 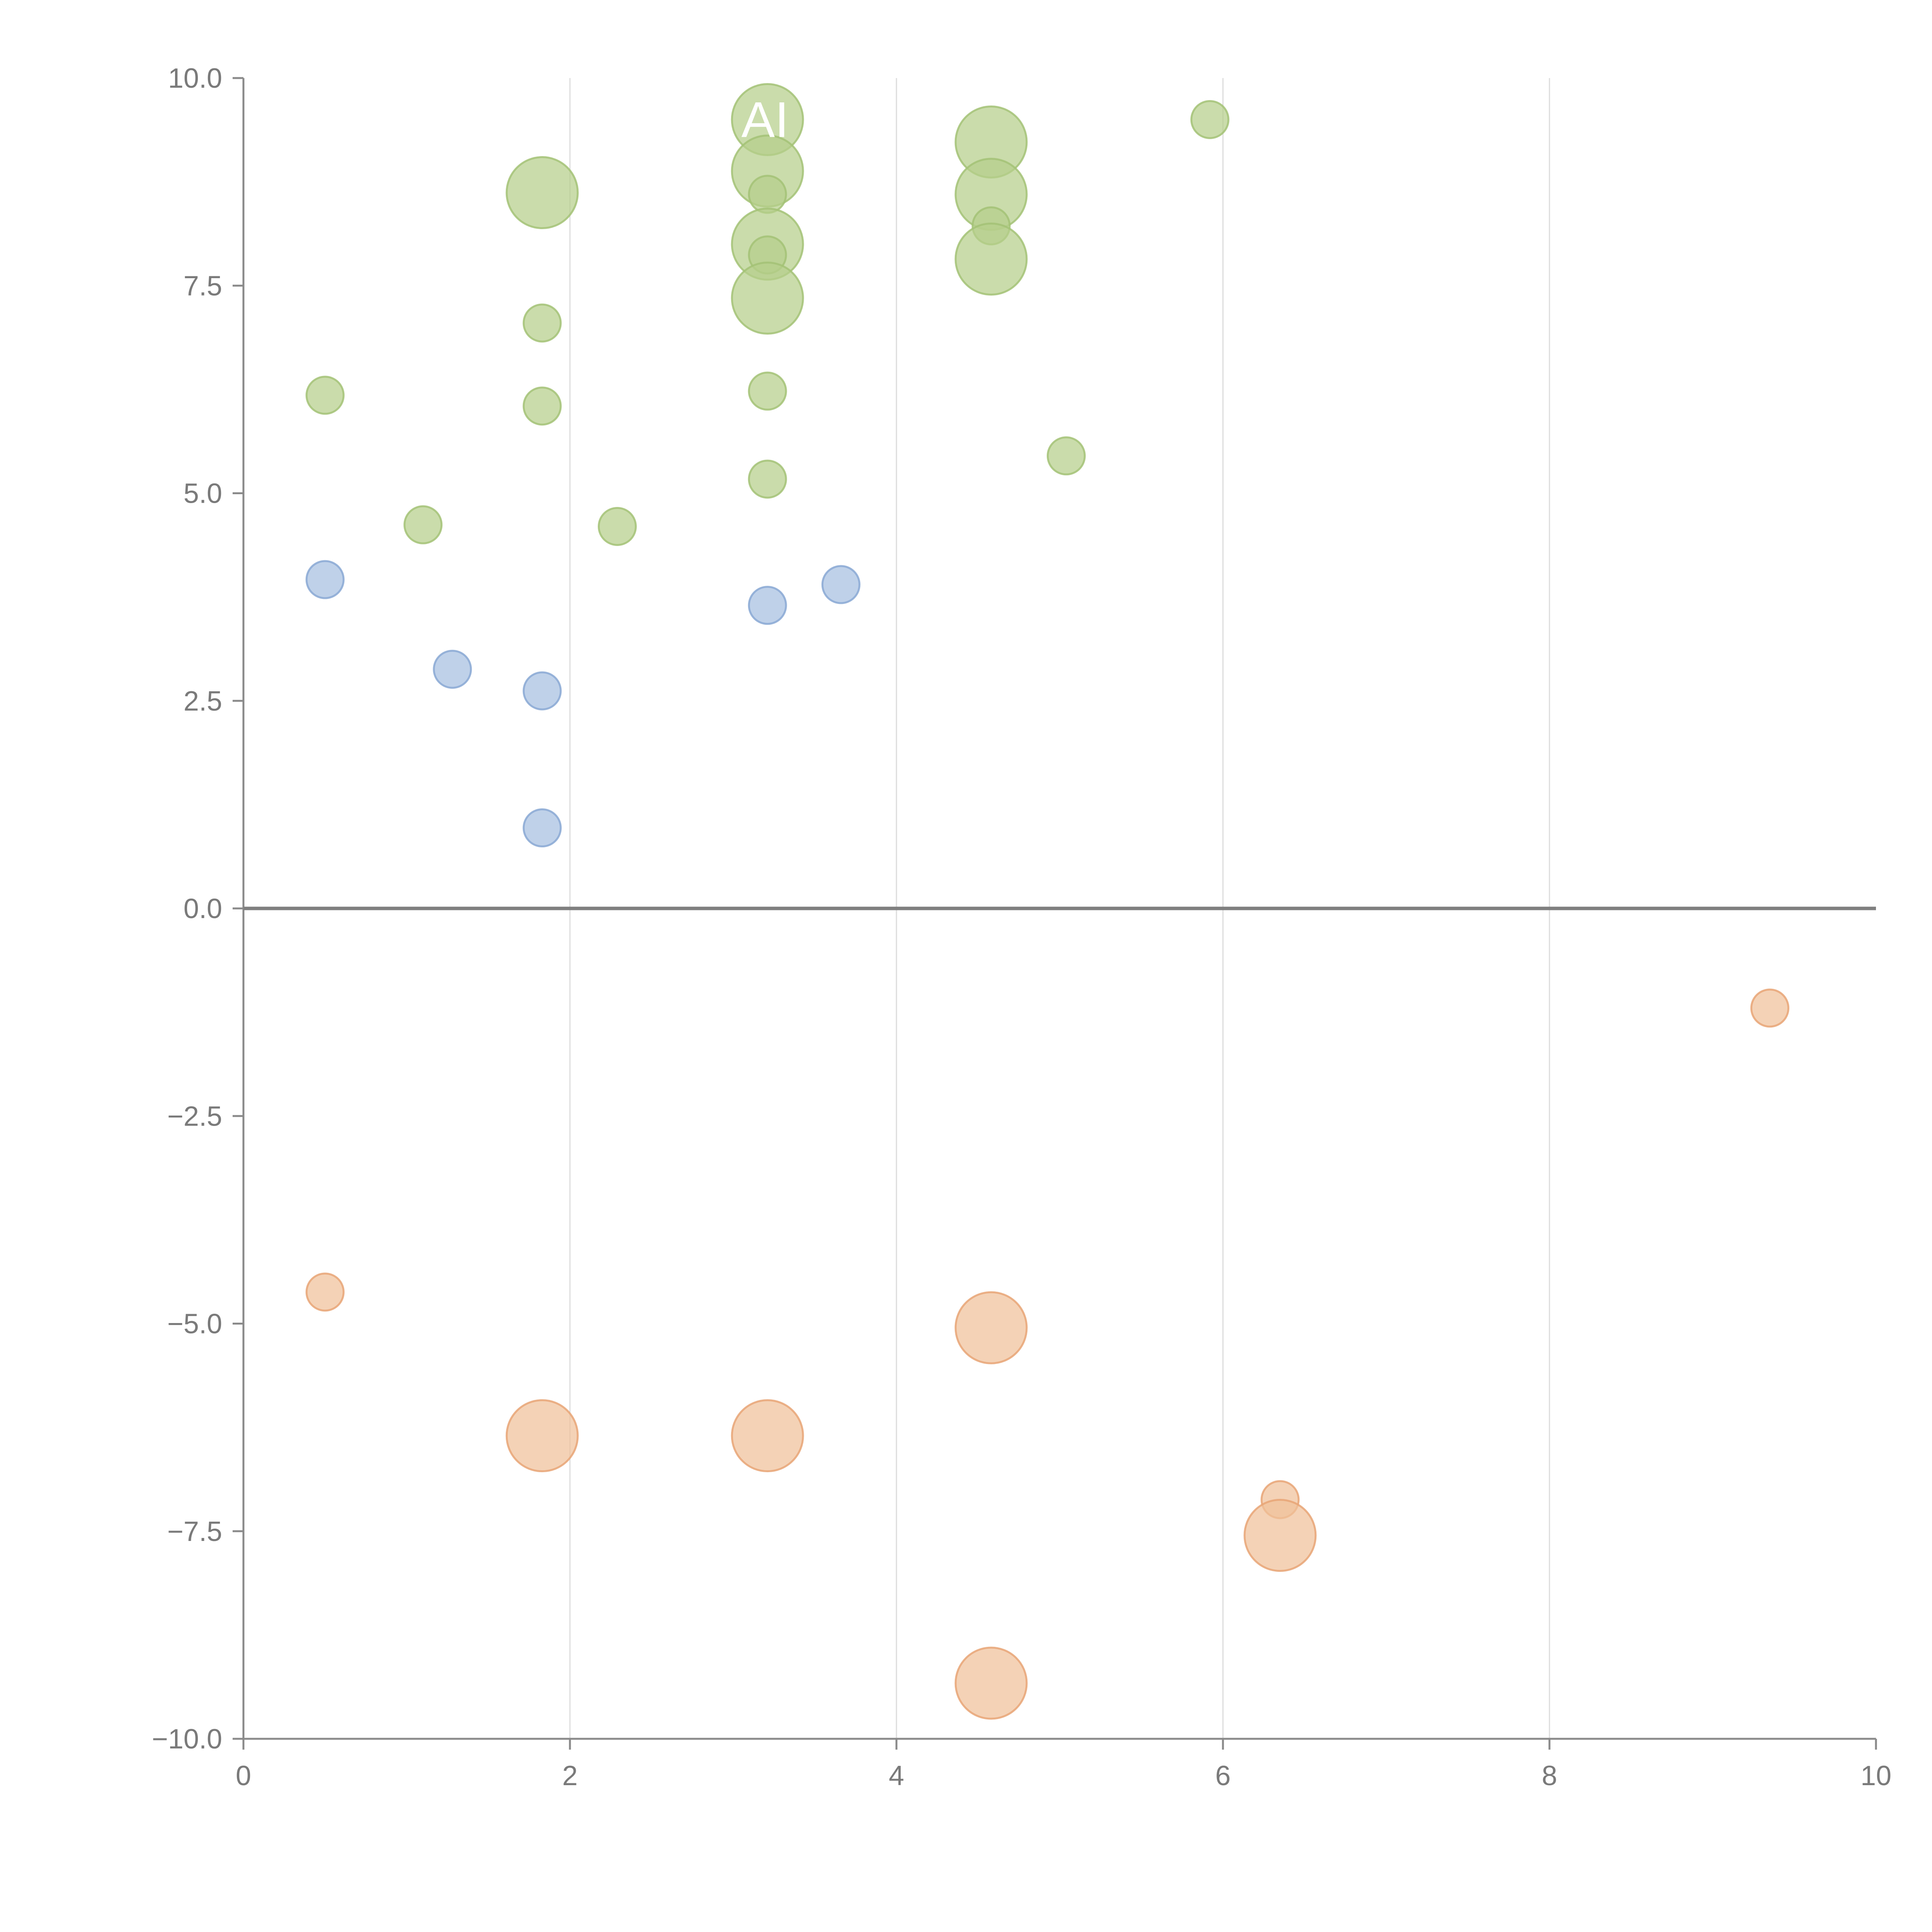 What do you see at coordinates (897, 1775) in the screenshot?
I see `x-tick-label: 4` at bounding box center [897, 1775].